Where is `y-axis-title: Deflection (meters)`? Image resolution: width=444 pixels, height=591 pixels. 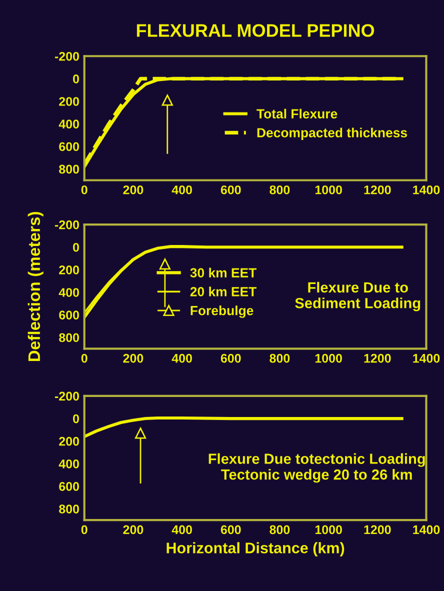
y-axis-title: Deflection (meters) is located at coordinates (36, 286).